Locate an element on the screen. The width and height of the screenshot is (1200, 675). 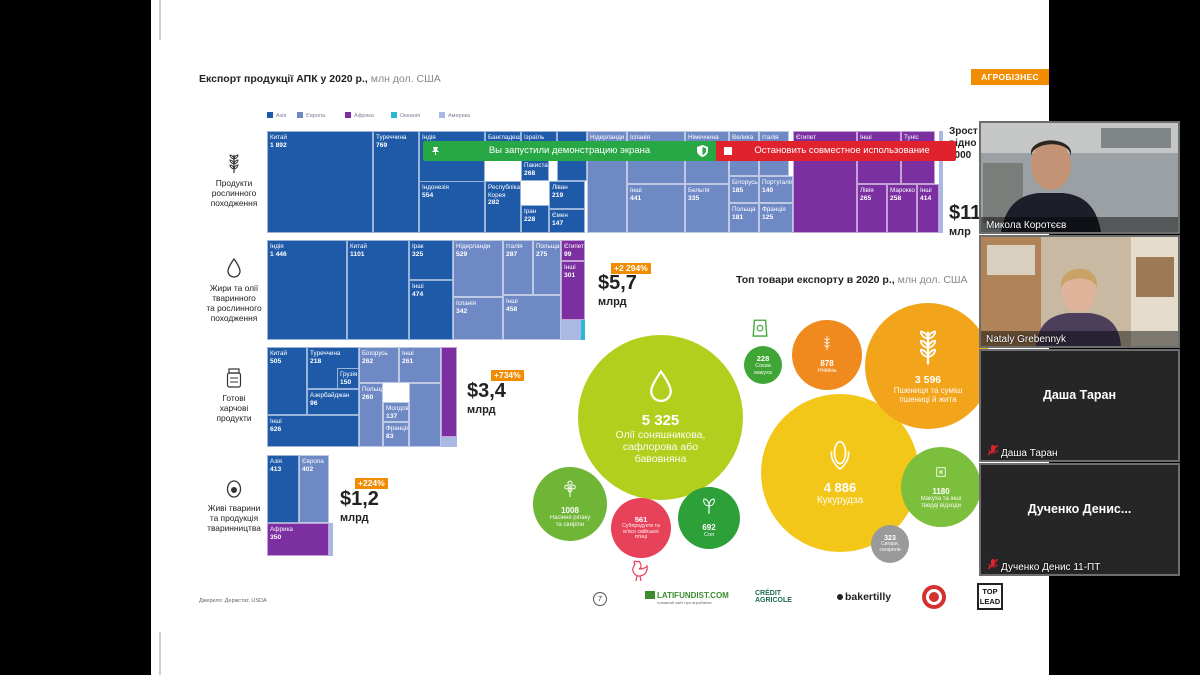
participant-name: Дученко Денис 11-ПТ is located at coordinates (1051, 567).